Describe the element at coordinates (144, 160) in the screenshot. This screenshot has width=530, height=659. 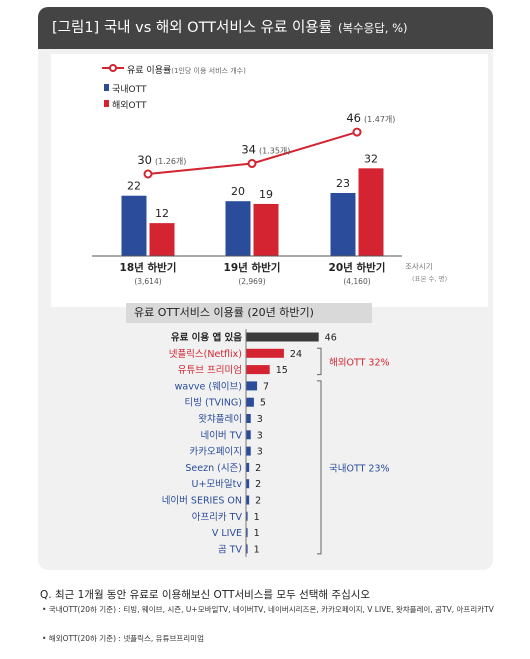
I see `usage-rate-value: 30` at that location.